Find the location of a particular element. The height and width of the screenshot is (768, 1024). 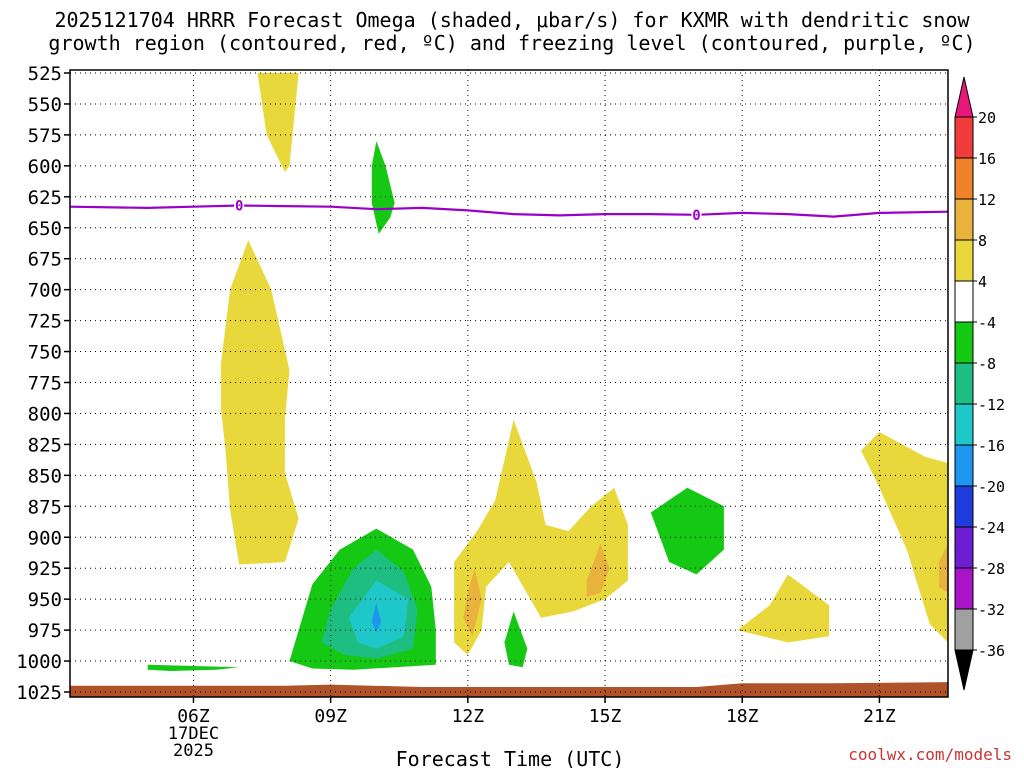

colorbar-label: -28 is located at coordinates (991, 569).